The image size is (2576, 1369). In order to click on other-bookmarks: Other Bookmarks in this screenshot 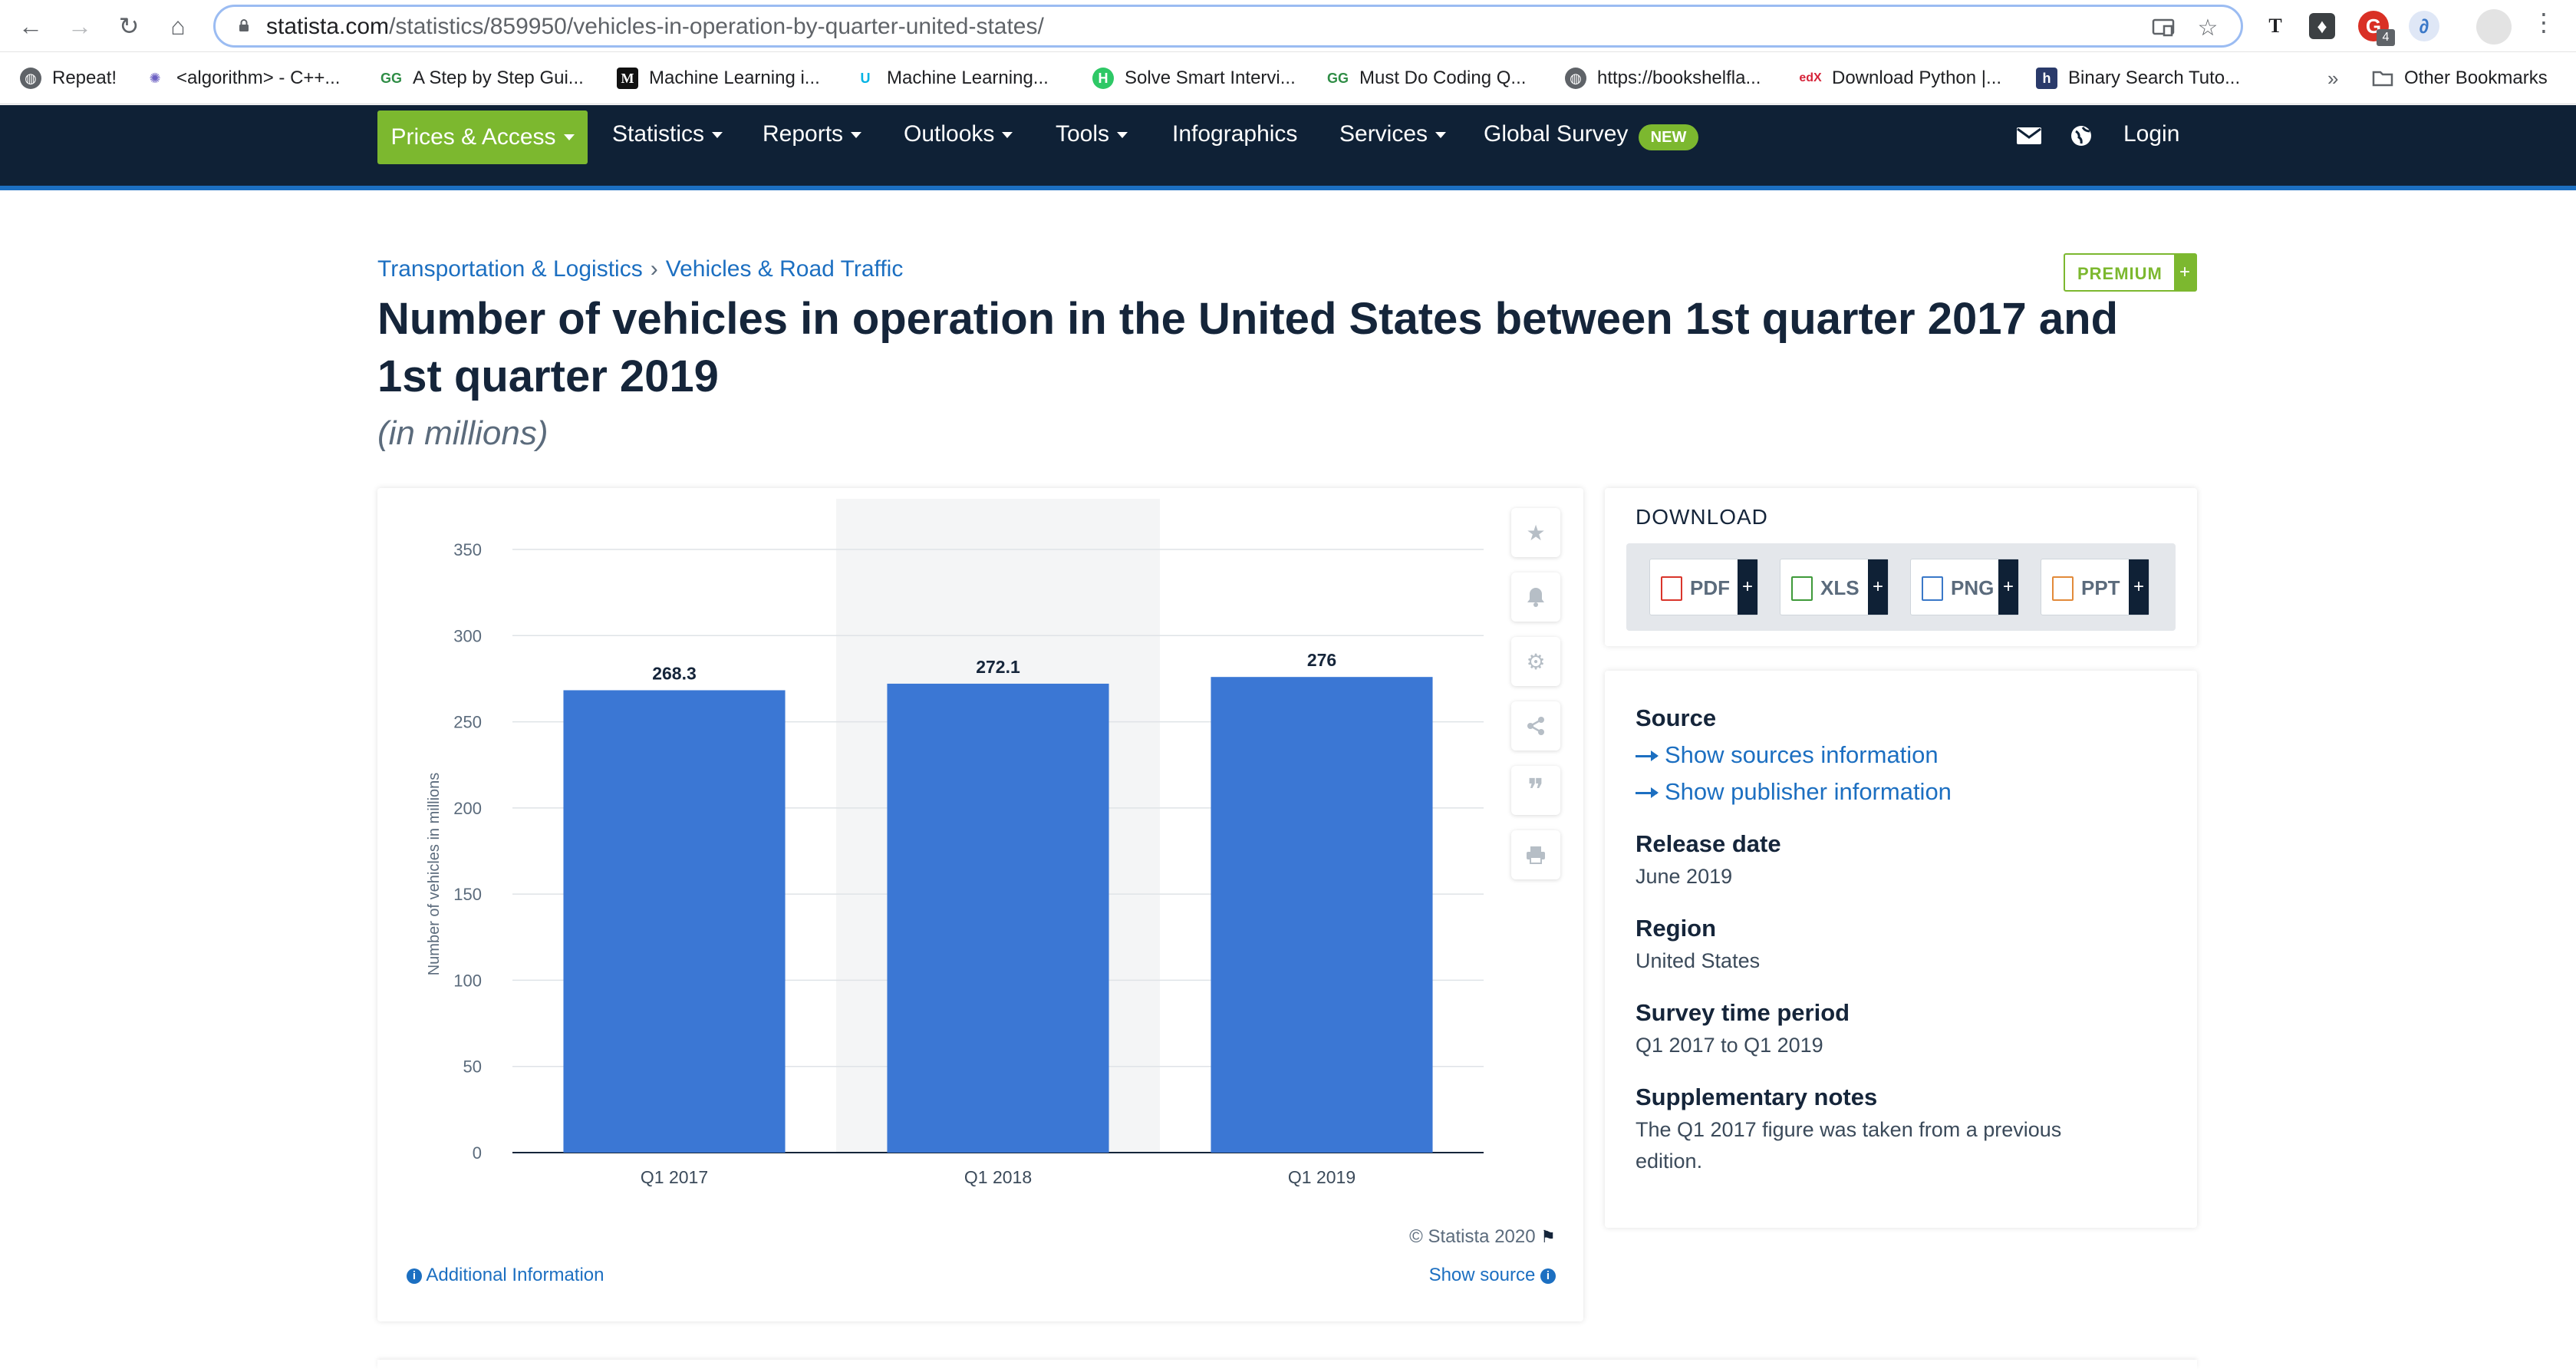, I will do `click(2460, 79)`.